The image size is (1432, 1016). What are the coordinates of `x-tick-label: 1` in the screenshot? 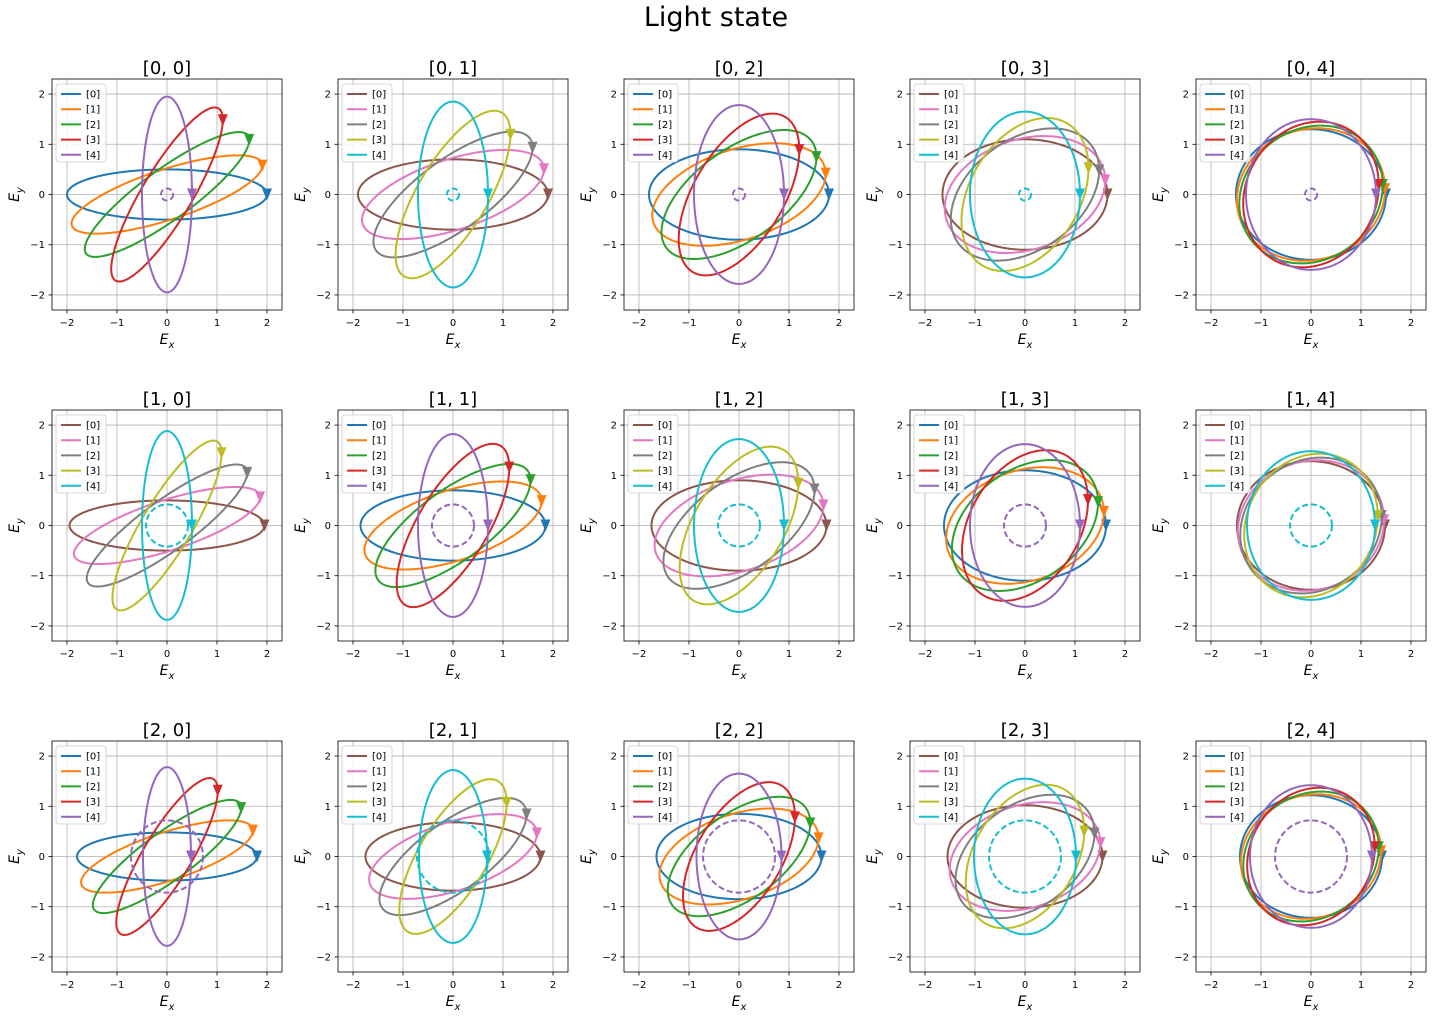 It's located at (789, 654).